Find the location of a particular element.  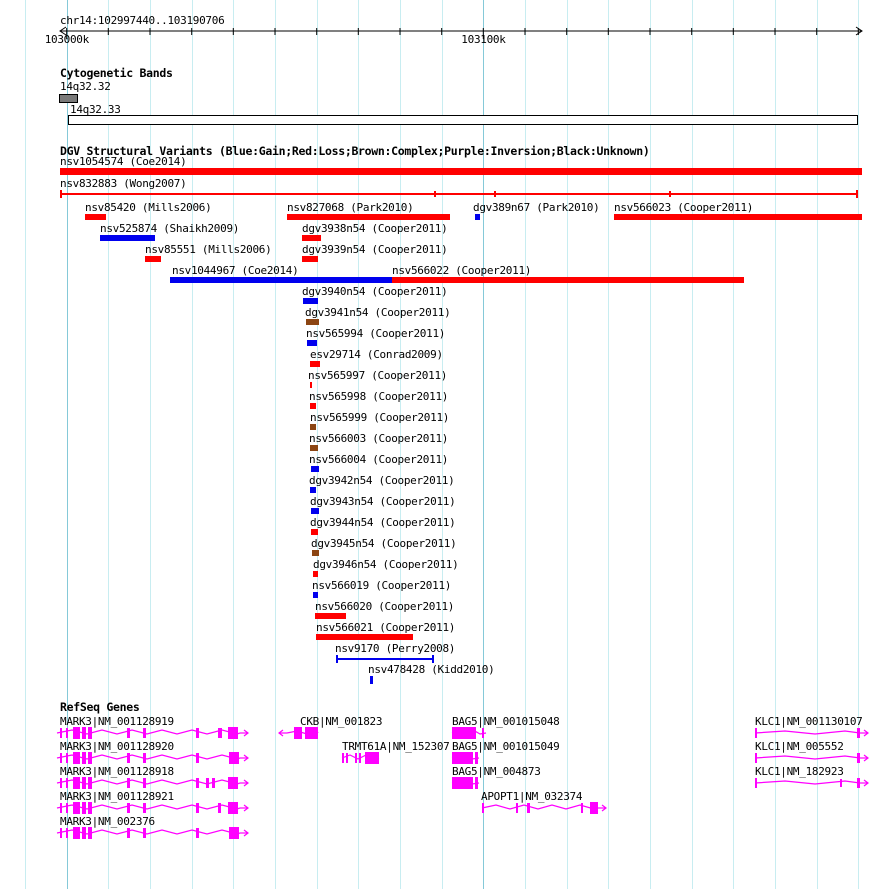

variant-label: nsv566022 (Cooper2011) is located at coordinates (462, 270).